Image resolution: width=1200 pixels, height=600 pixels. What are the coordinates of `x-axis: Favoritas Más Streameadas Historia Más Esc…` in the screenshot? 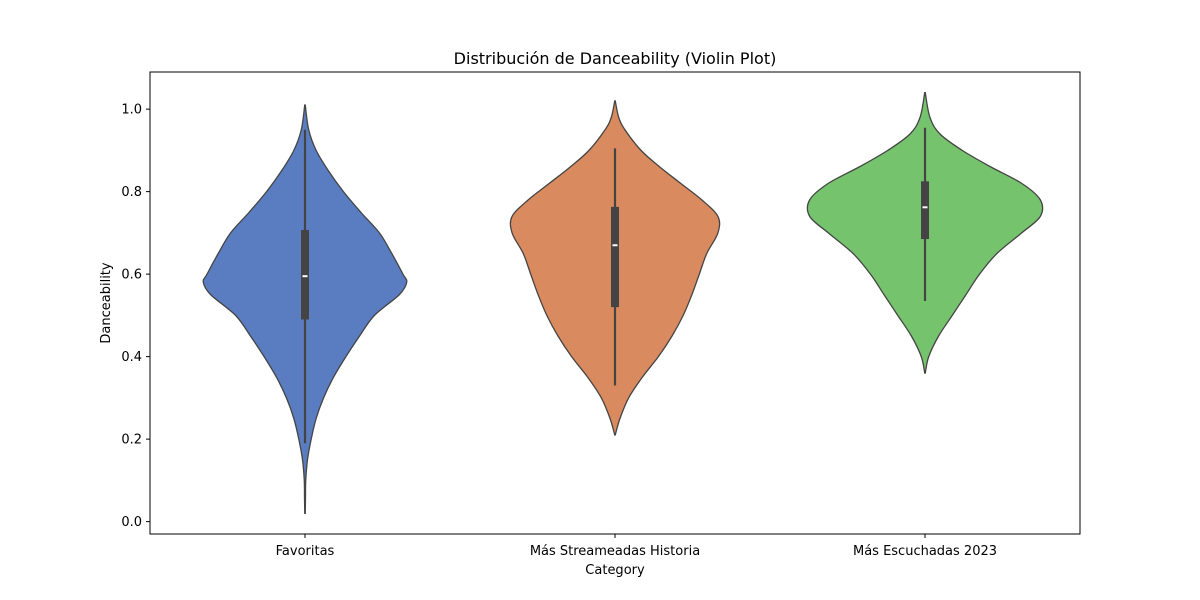 It's located at (636, 546).